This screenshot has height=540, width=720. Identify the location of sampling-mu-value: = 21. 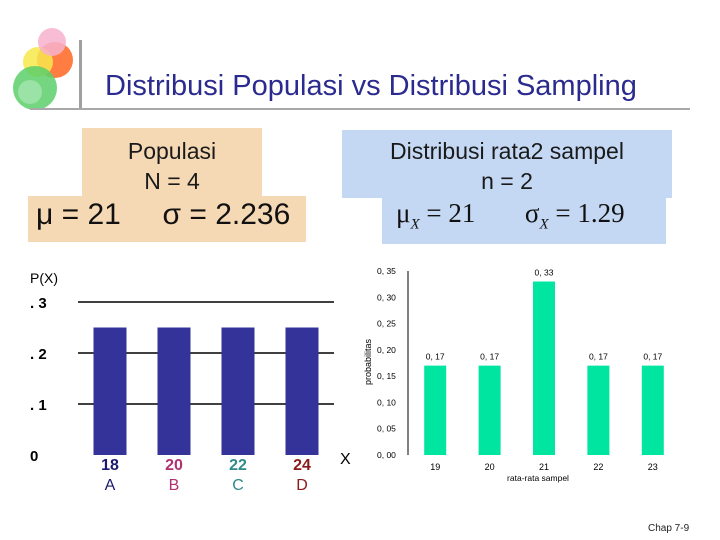
(451, 213).